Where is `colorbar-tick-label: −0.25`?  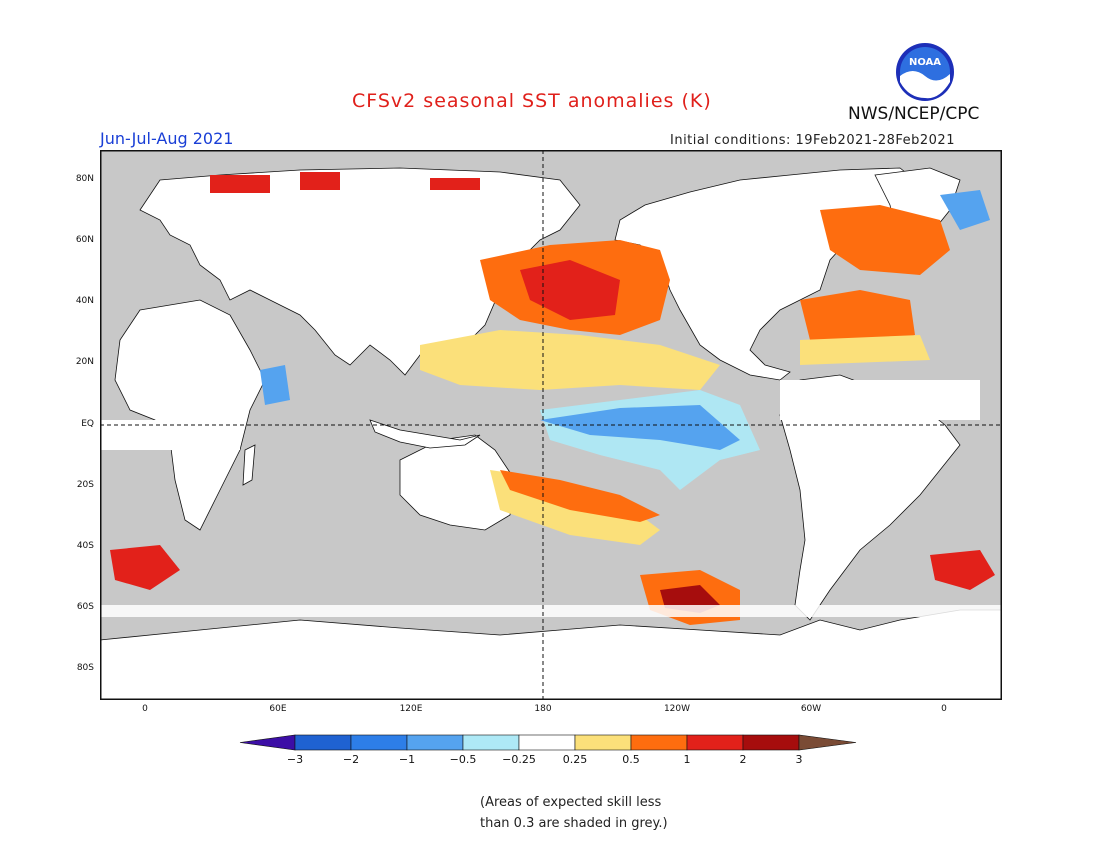
colorbar-tick-label: −0.25 is located at coordinates (519, 759).